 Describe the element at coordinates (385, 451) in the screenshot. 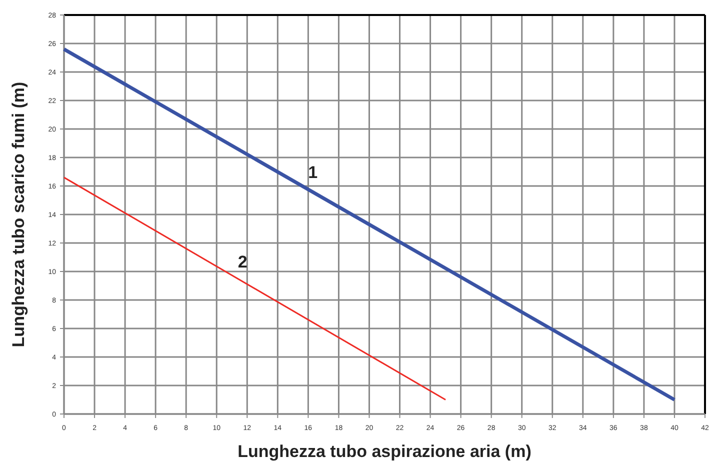

I see `x-axis-title: Lunghezza tubo aspirazione aria (m)` at that location.